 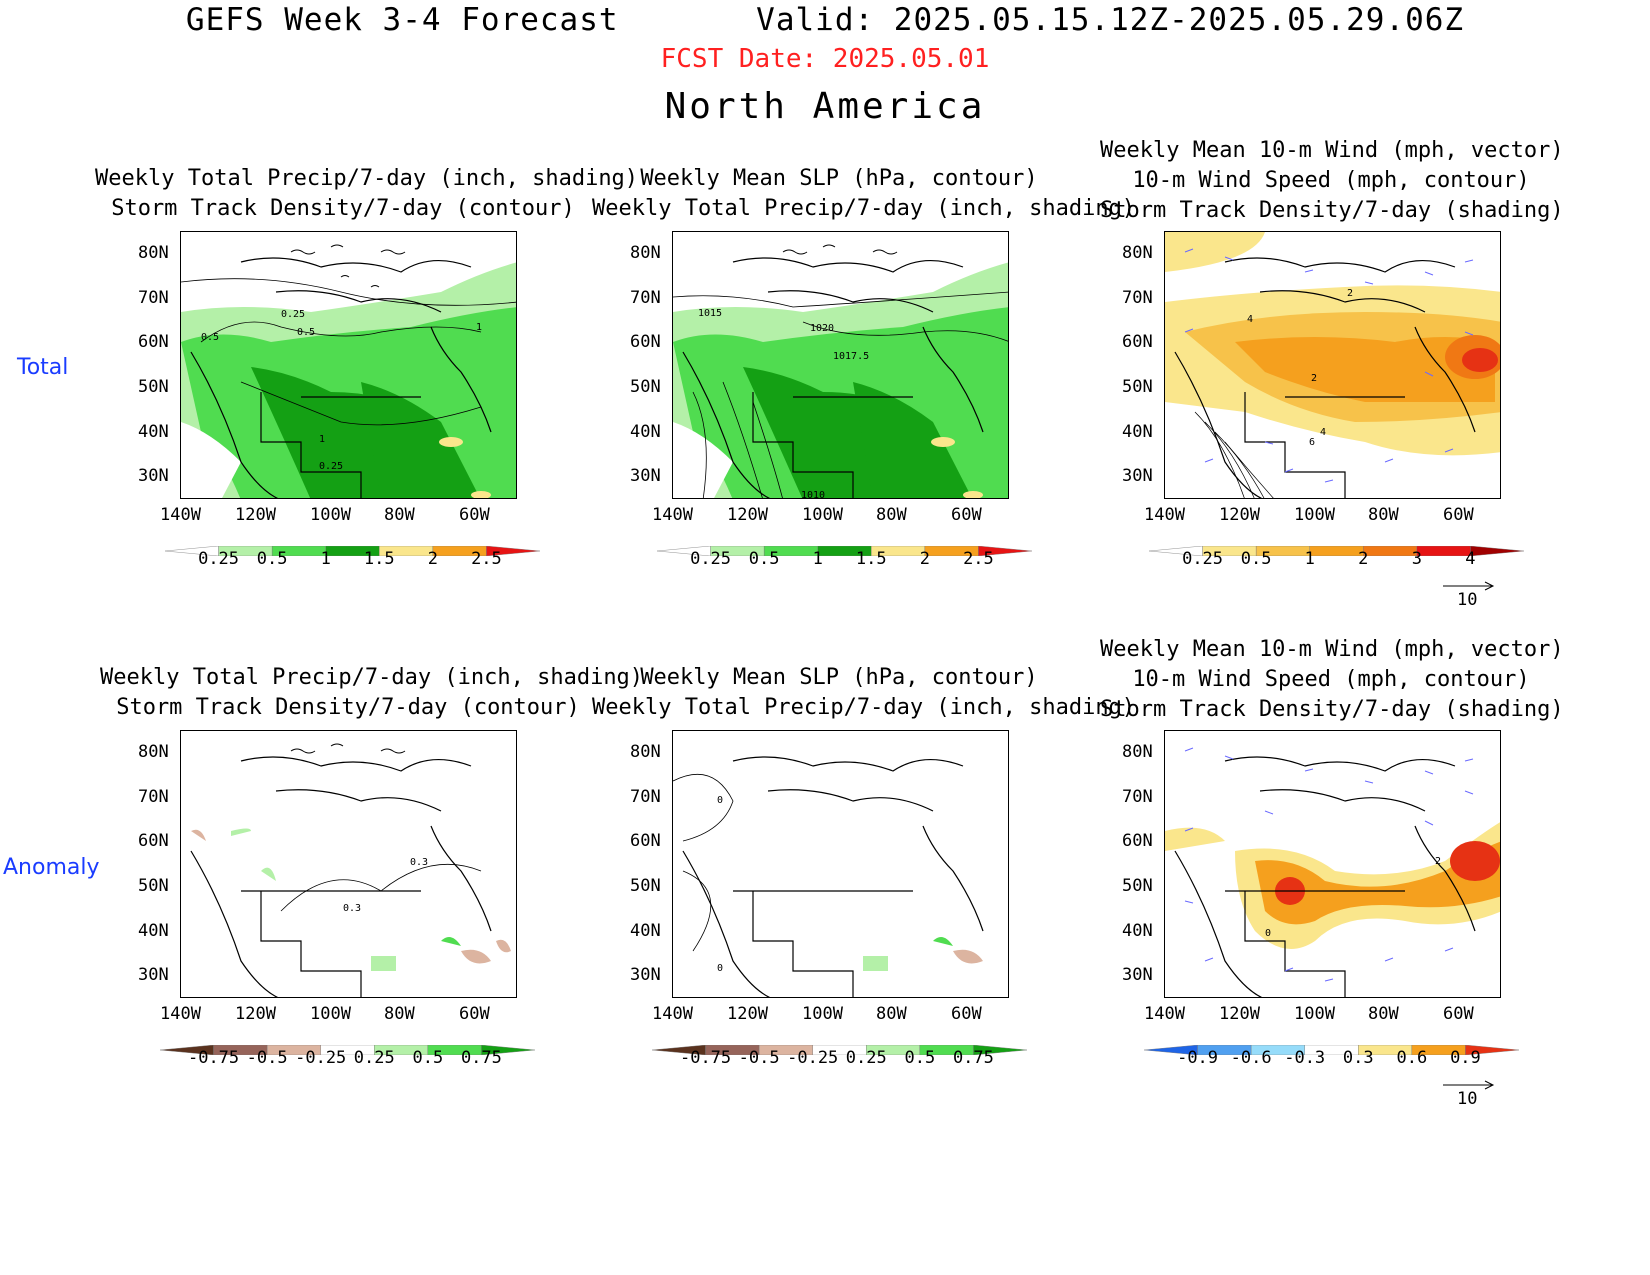 I want to click on forecast-date: FCST Date: 2025.05.01, so click(x=825, y=59).